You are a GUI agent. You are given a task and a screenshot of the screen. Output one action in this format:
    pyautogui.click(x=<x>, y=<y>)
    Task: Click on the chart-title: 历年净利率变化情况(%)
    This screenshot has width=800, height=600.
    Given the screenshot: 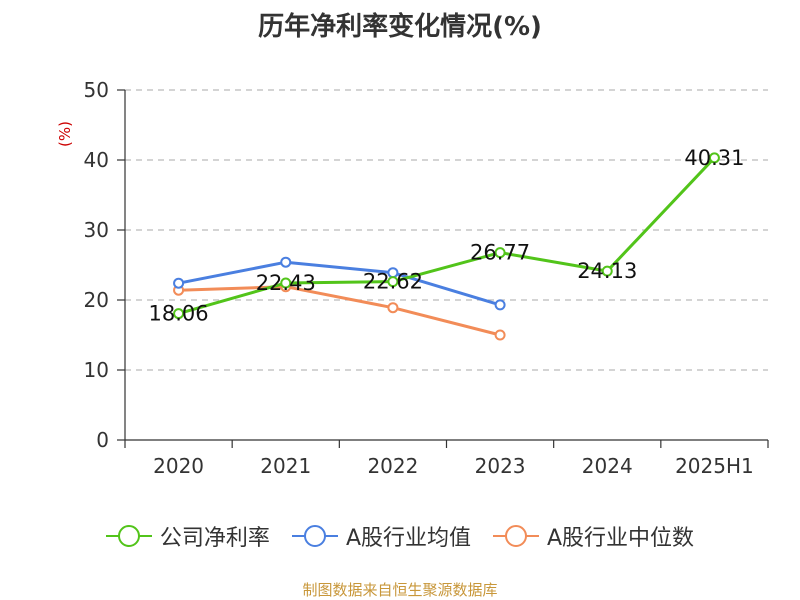 What is the action you would take?
    pyautogui.click(x=400, y=27)
    